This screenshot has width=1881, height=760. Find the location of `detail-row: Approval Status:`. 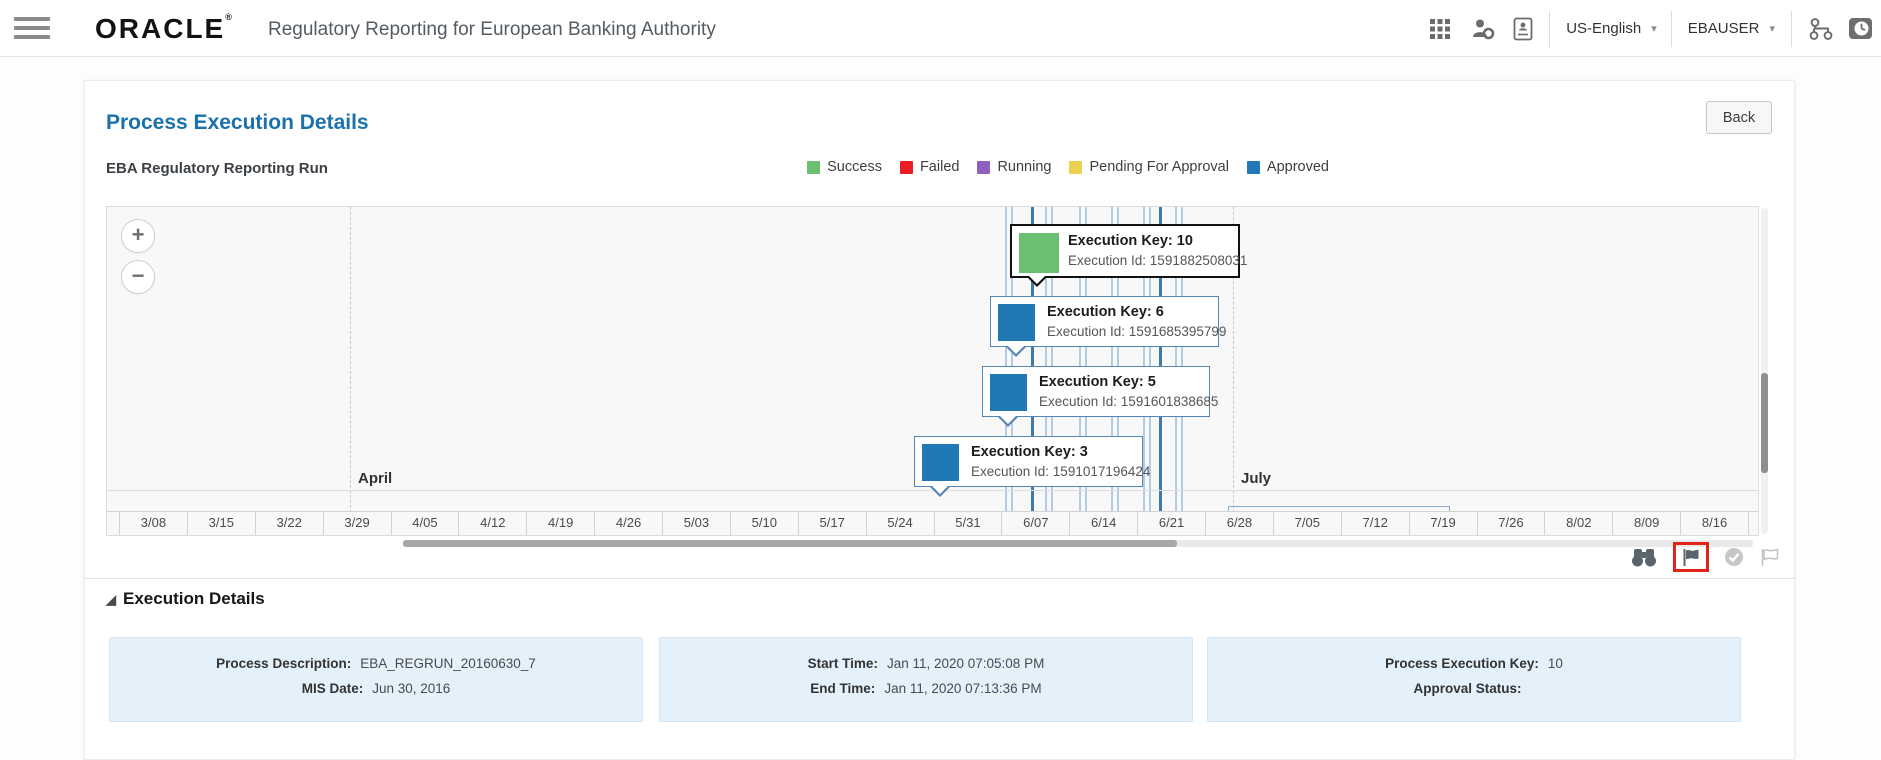

detail-row: Approval Status: is located at coordinates (1467, 688).